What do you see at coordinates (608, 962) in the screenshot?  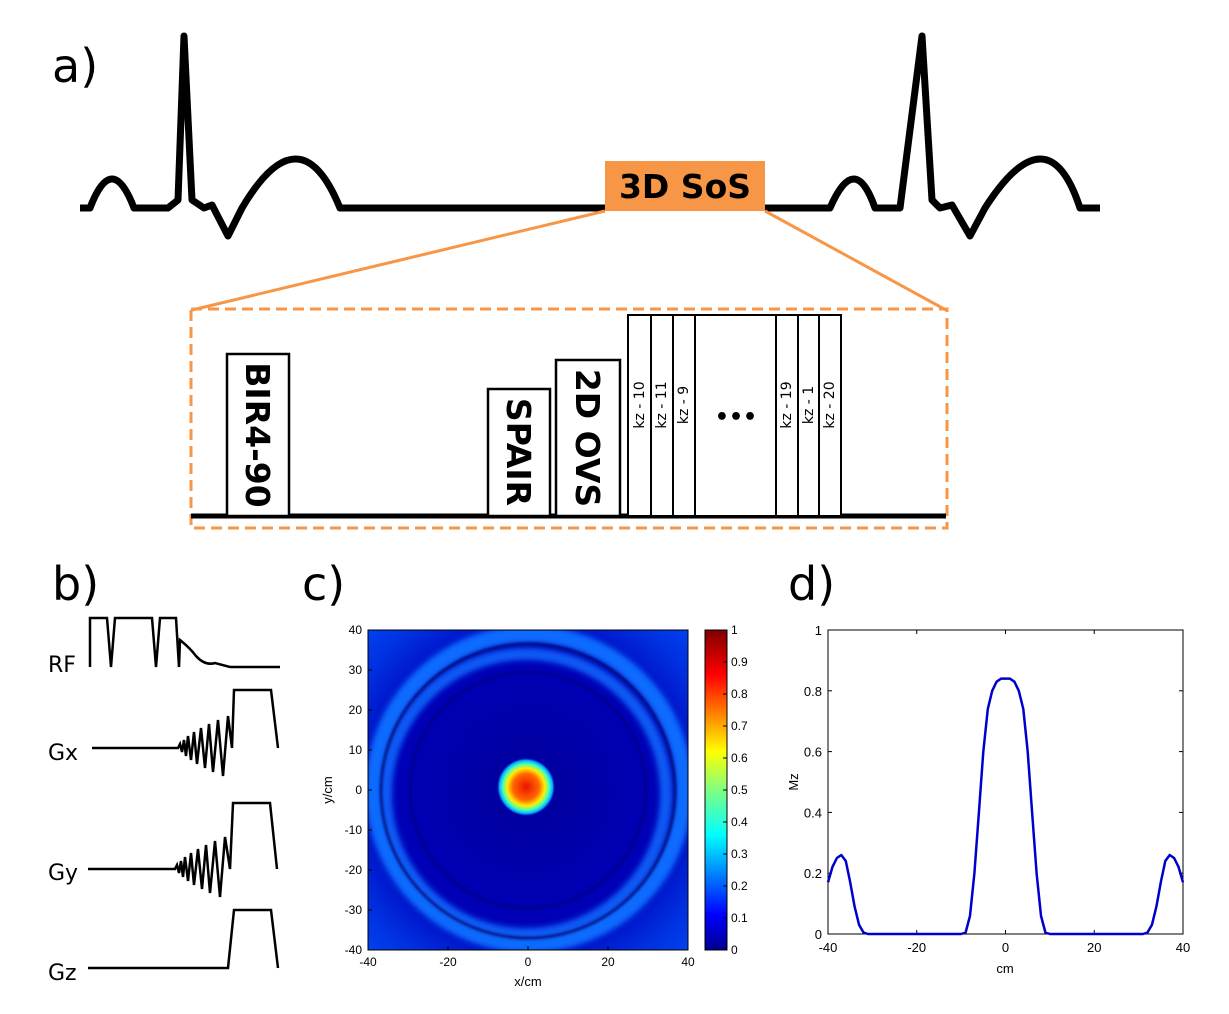 I see `heatmap-xtick-label: 20` at bounding box center [608, 962].